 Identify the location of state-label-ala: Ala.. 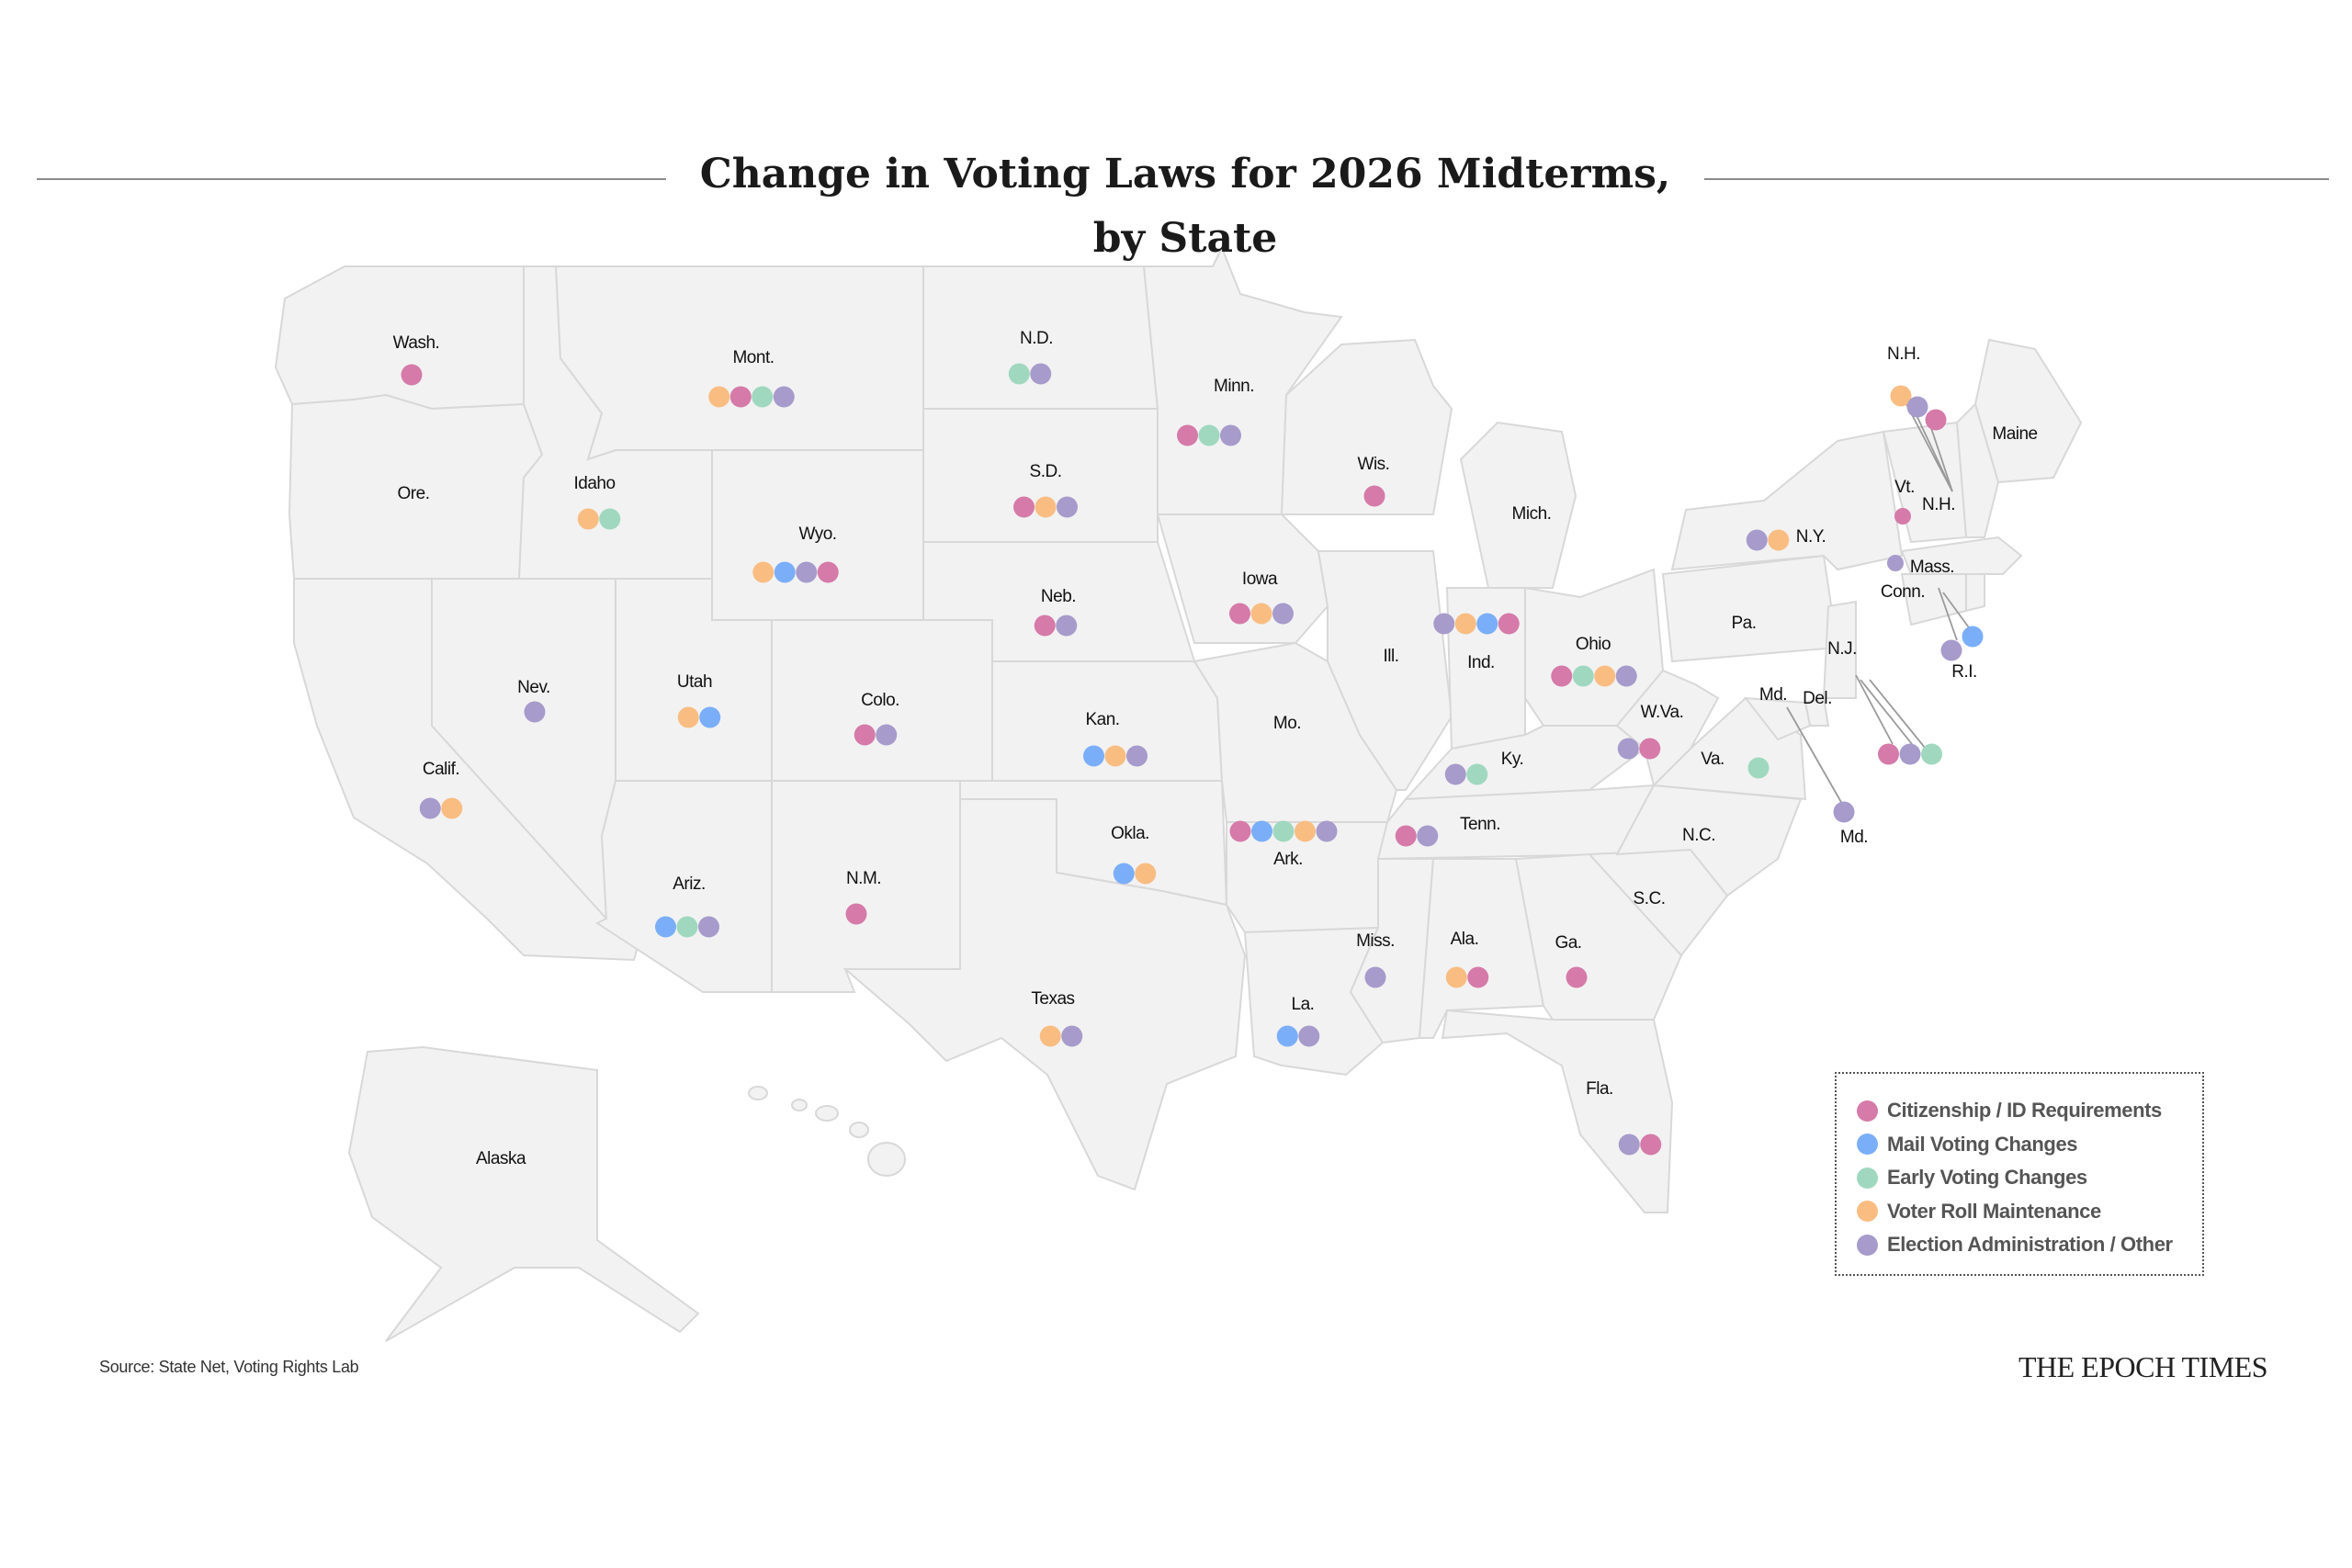
(1465, 940).